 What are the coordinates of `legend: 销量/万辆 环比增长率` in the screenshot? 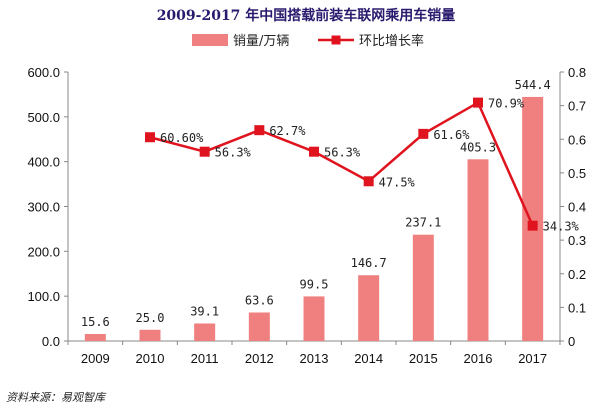 It's located at (308, 41).